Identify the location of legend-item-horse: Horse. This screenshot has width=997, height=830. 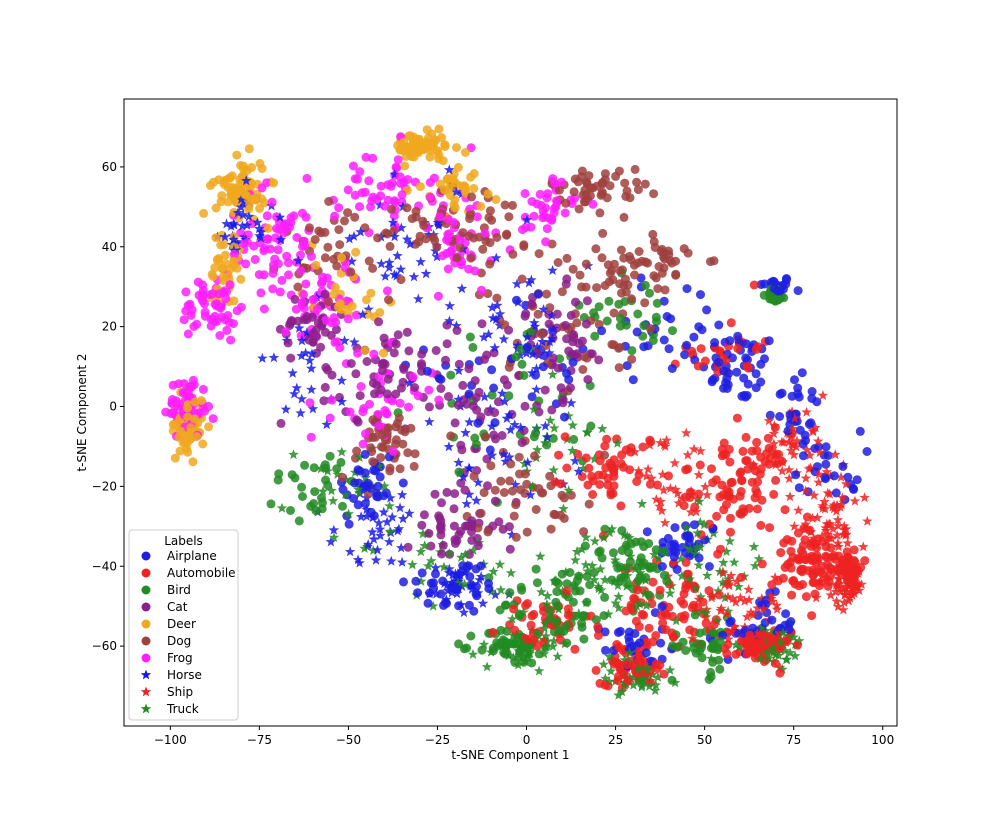
(171, 675).